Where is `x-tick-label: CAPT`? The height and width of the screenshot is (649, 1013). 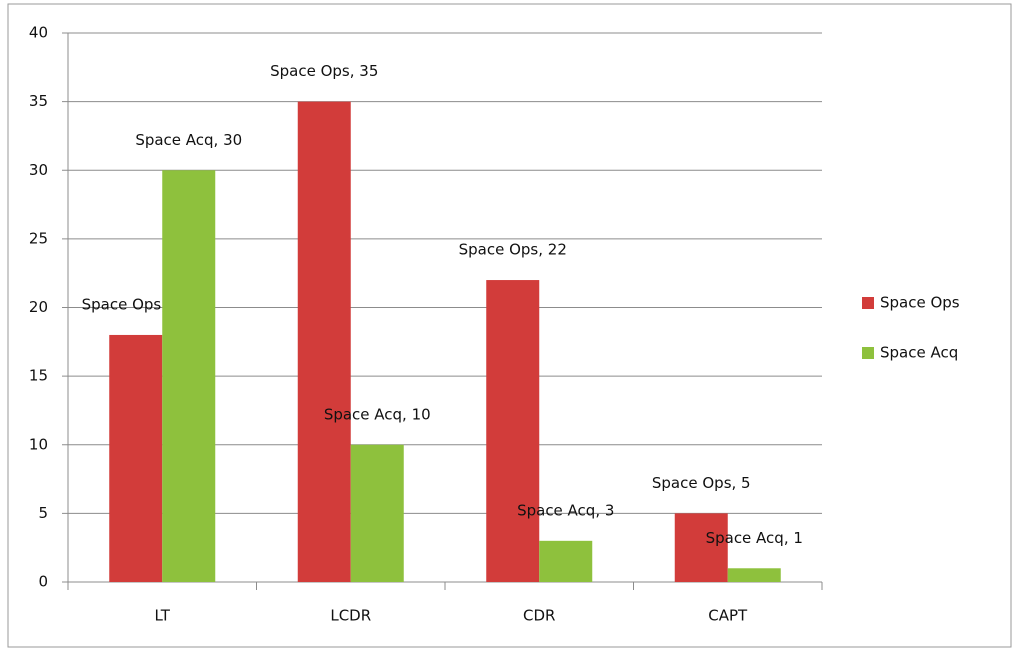
x-tick-label: CAPT is located at coordinates (728, 616).